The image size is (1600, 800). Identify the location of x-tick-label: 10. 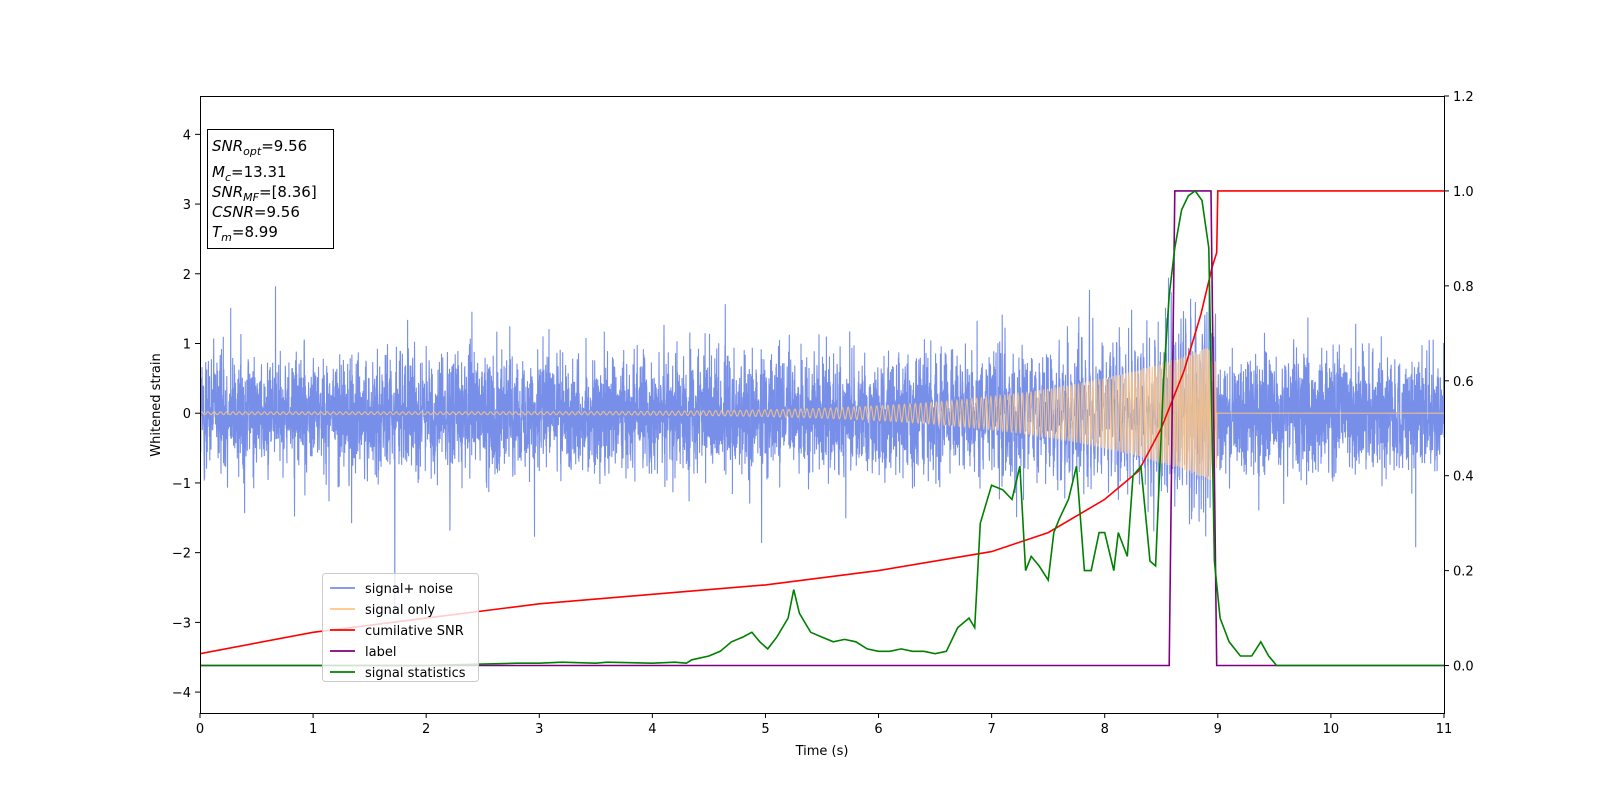
(1331, 729).